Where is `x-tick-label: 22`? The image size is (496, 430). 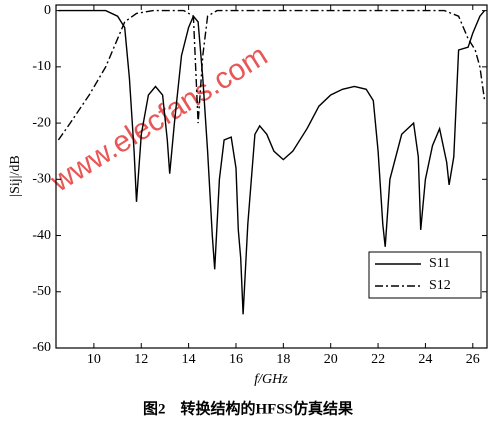 x-tick-label: 22 is located at coordinates (378, 359).